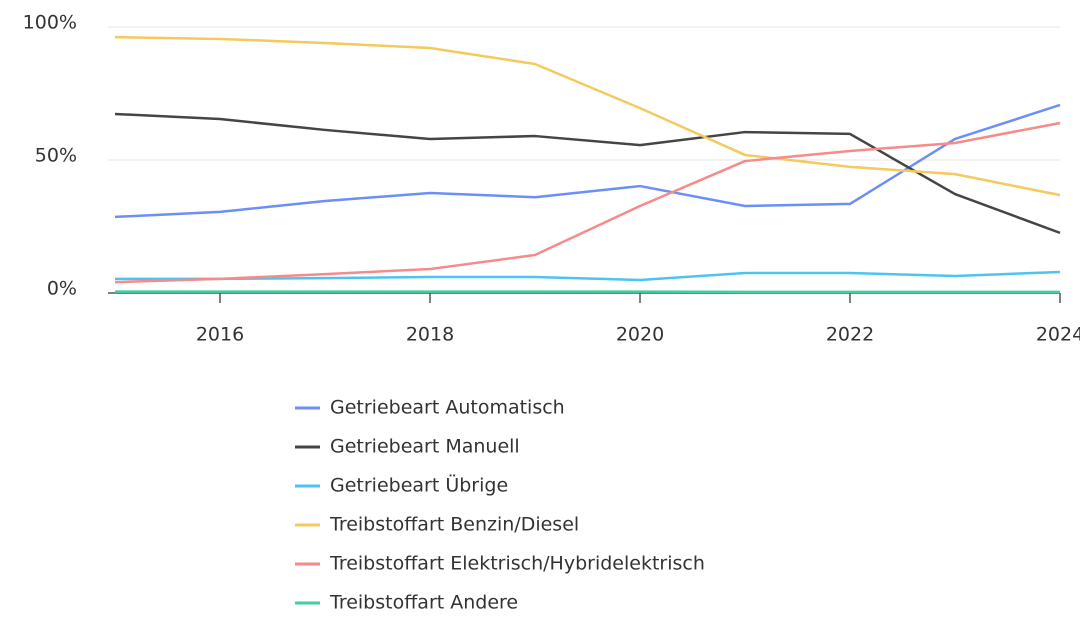  I want to click on x-tick-label: 2020, so click(640, 335).